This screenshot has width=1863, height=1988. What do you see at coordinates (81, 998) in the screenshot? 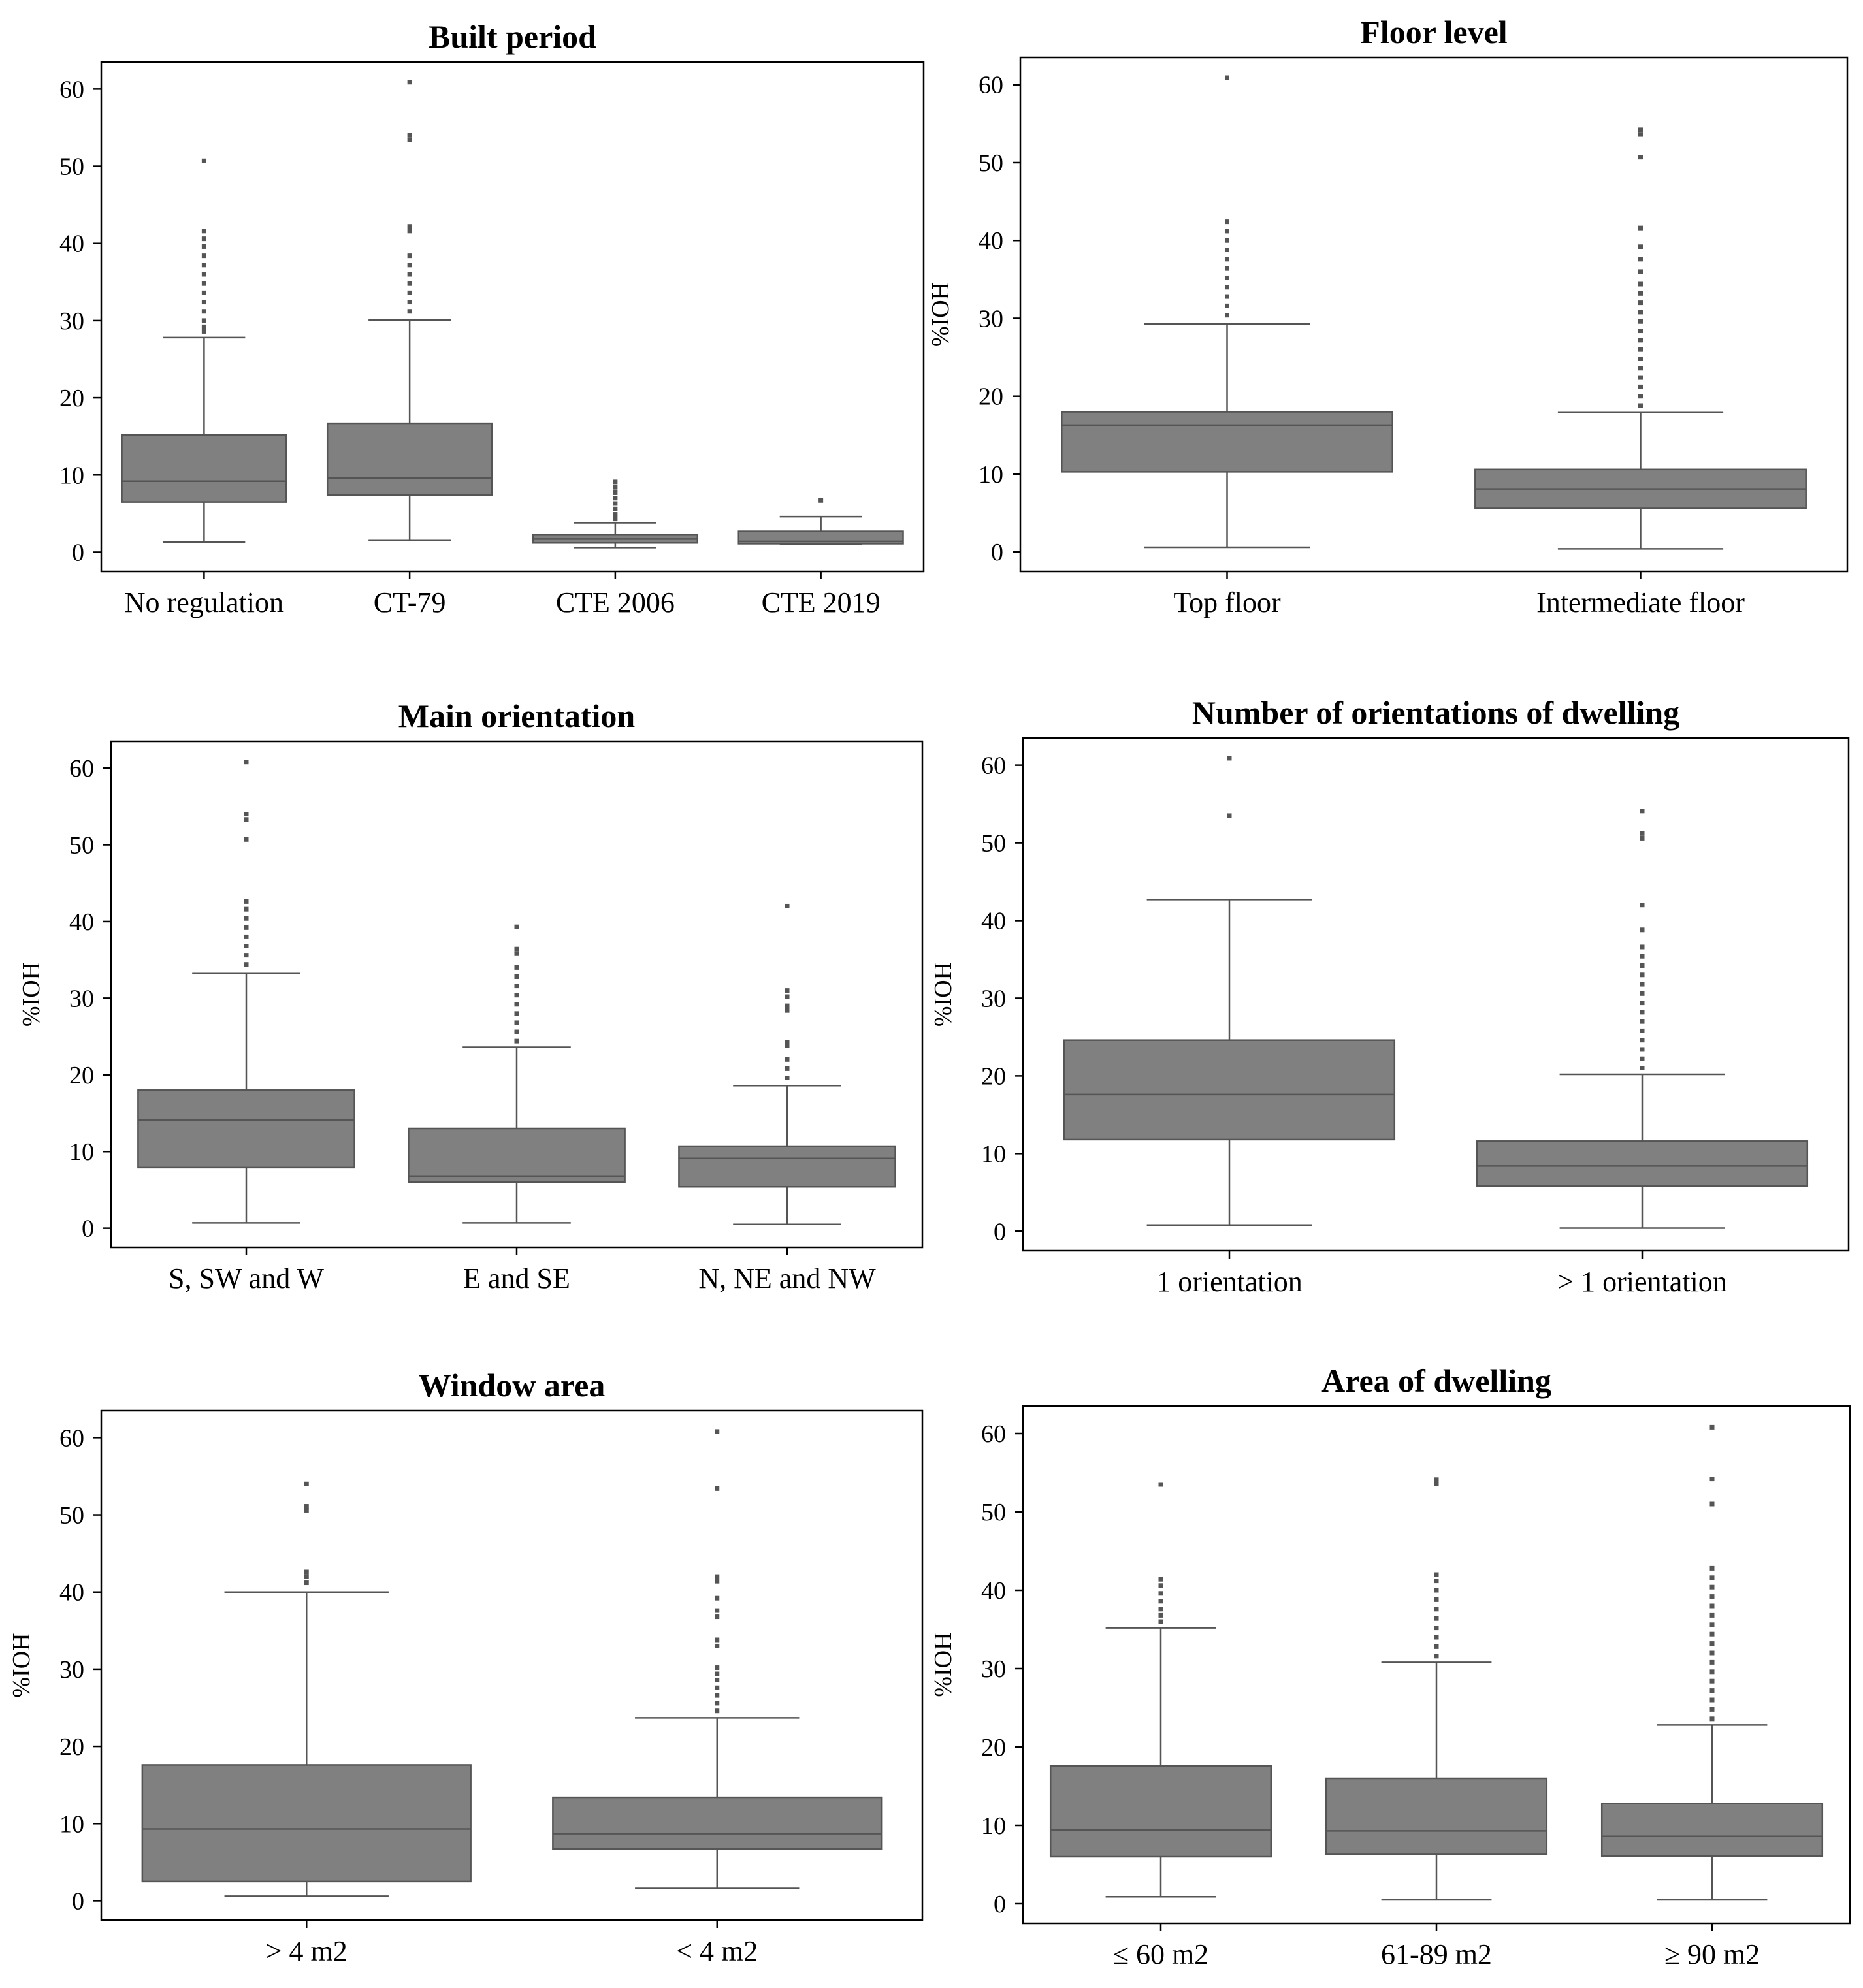
I see `y-tick-label: 30` at bounding box center [81, 998].